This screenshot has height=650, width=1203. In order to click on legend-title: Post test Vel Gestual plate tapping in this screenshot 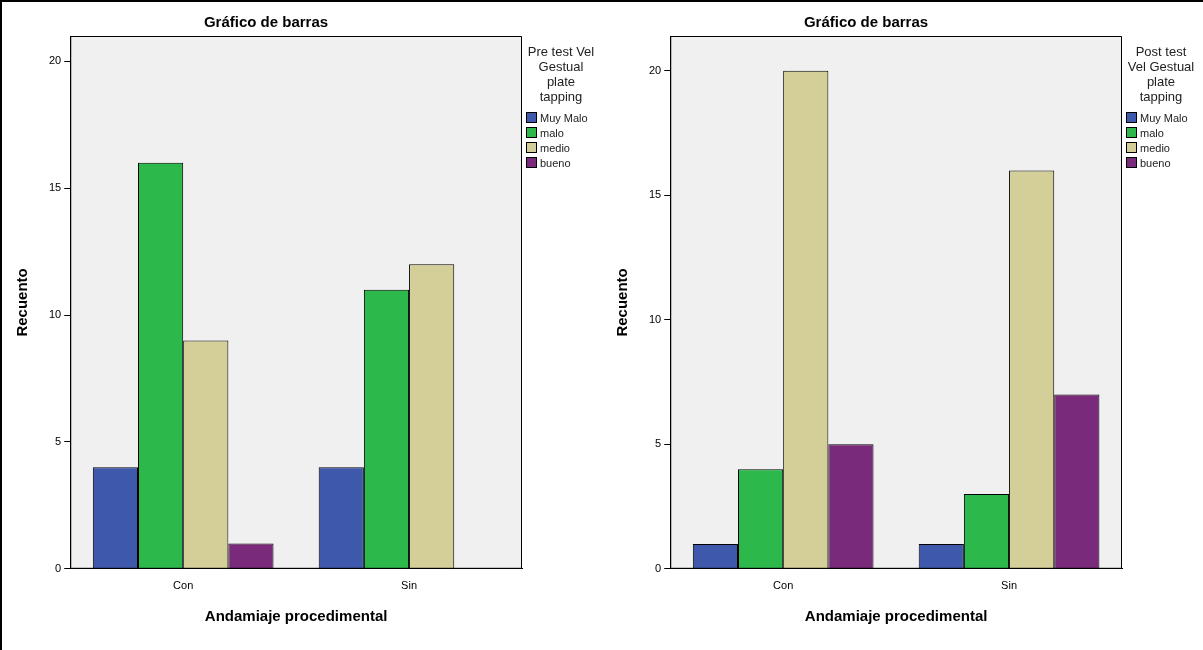, I will do `click(1161, 74)`.